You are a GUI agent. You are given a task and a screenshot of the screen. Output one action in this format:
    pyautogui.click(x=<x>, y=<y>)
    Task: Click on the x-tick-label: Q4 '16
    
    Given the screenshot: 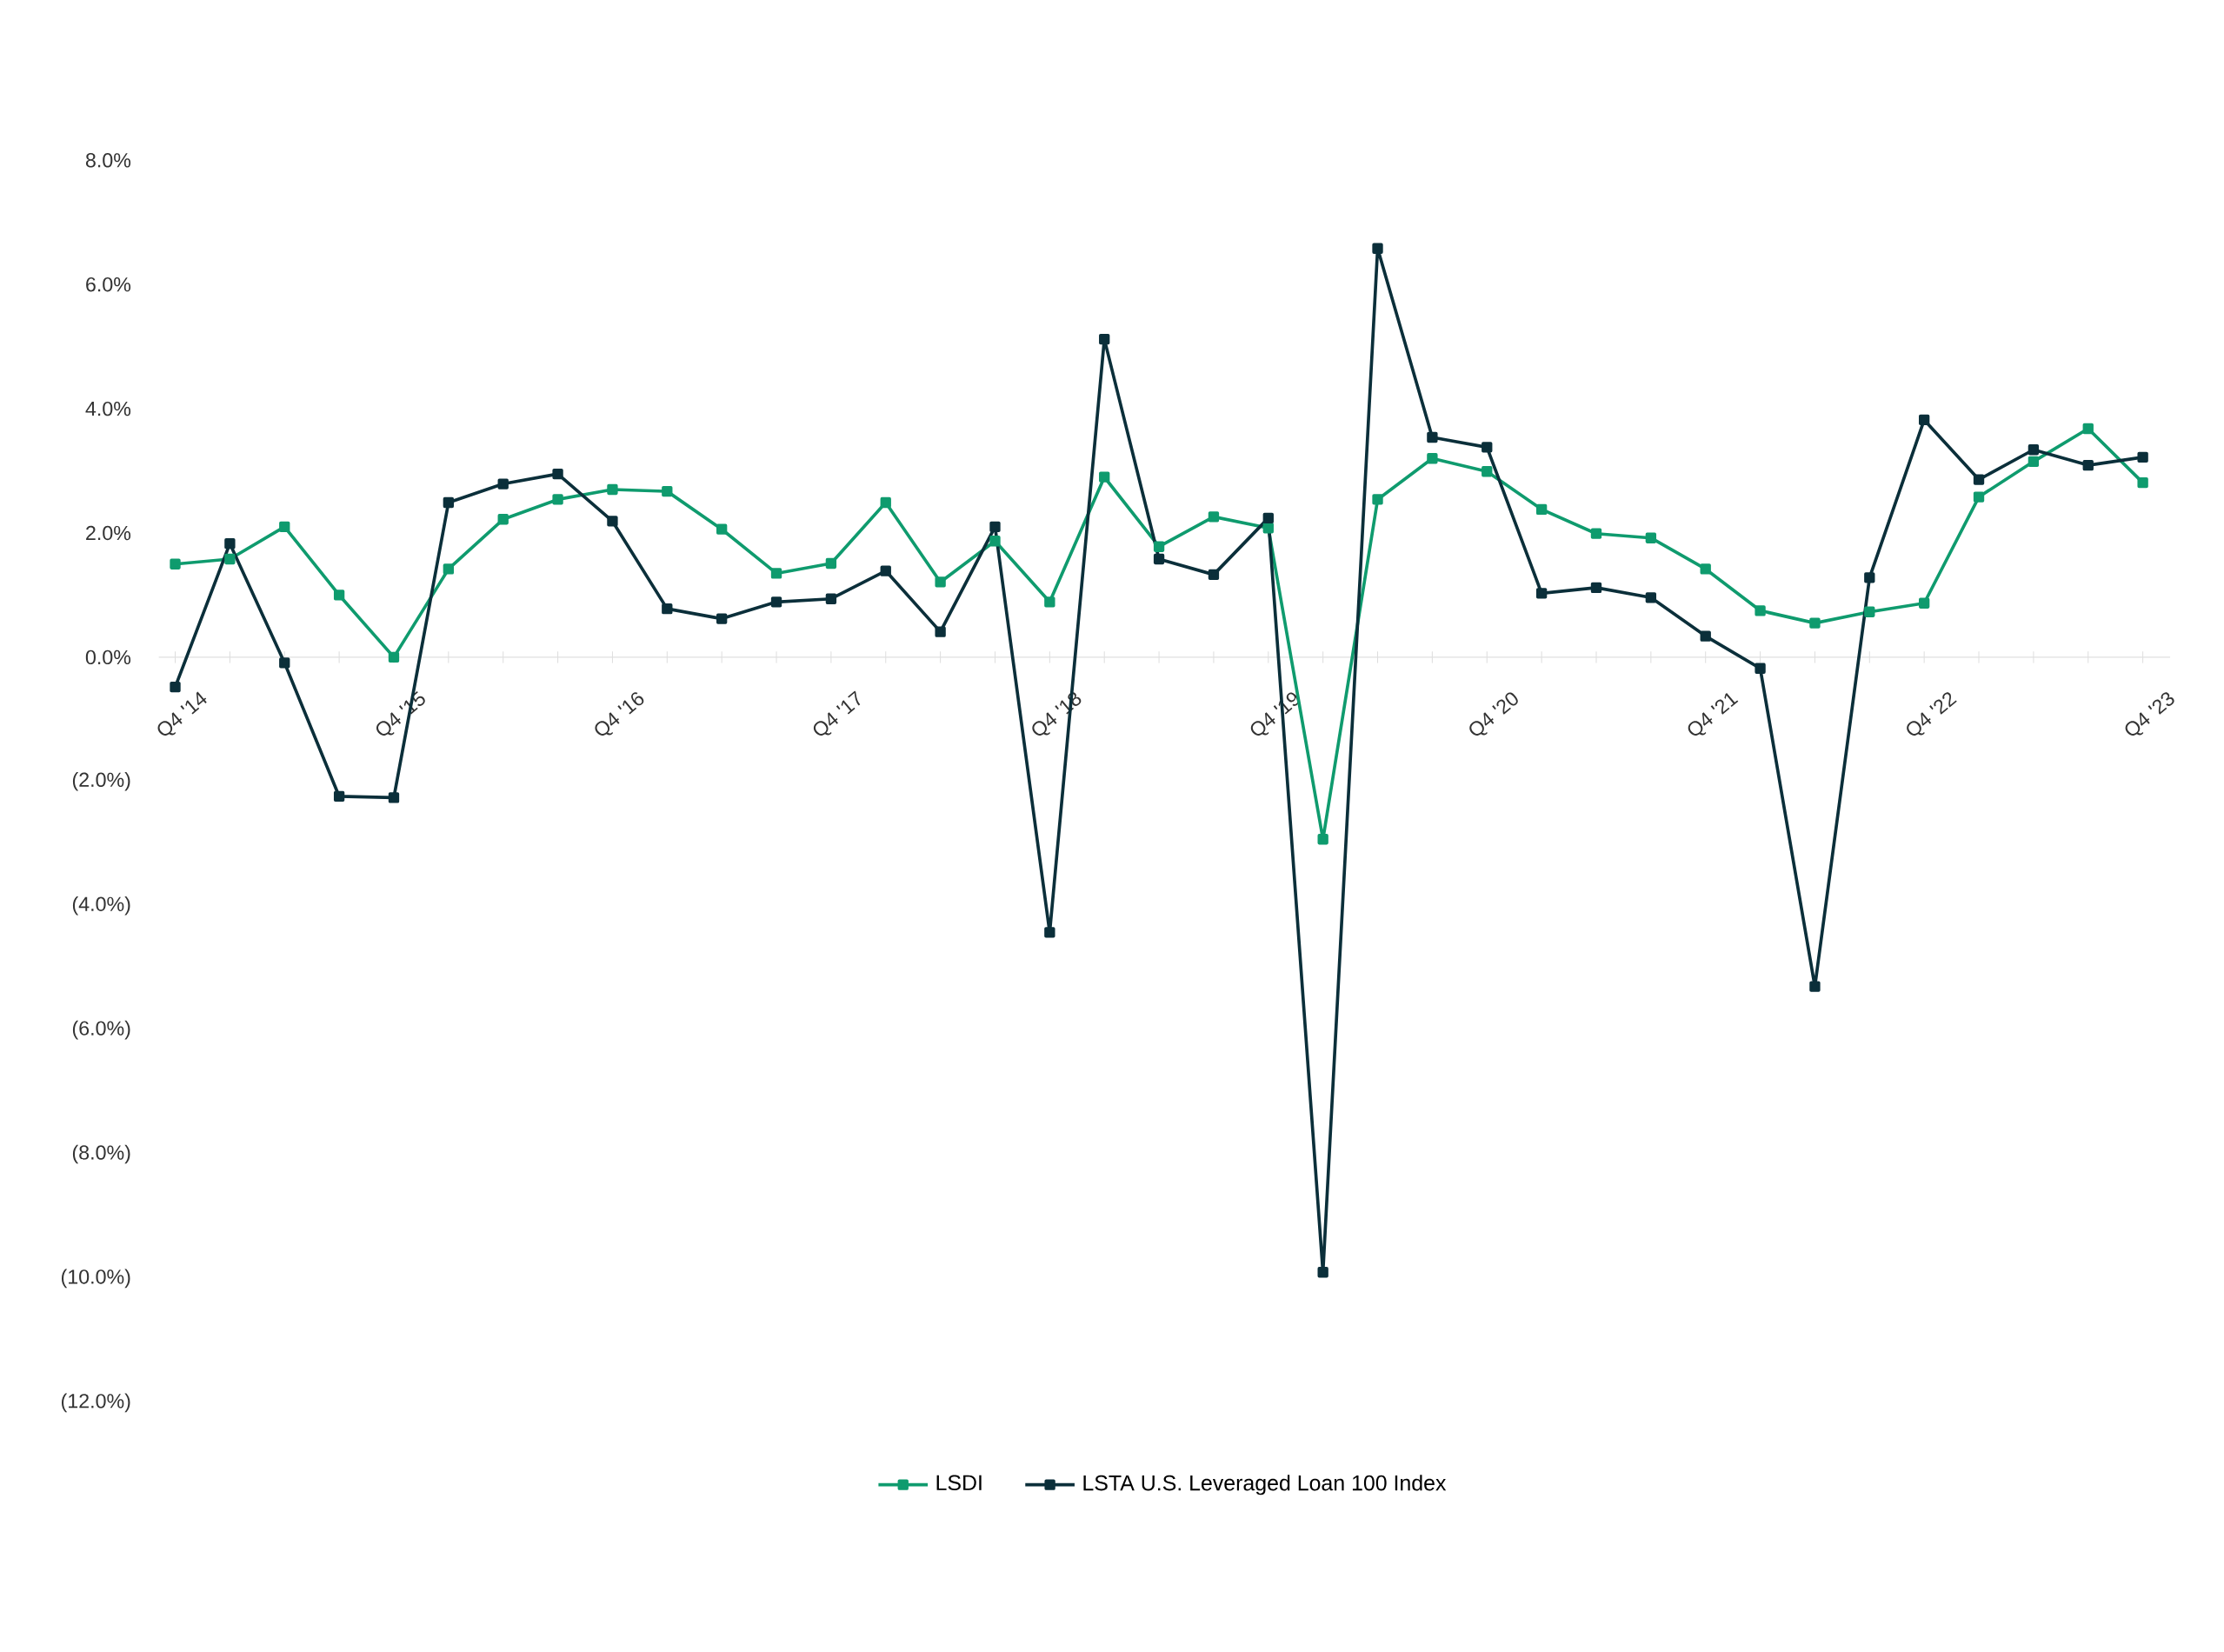 What is the action you would take?
    pyautogui.click(x=620, y=714)
    